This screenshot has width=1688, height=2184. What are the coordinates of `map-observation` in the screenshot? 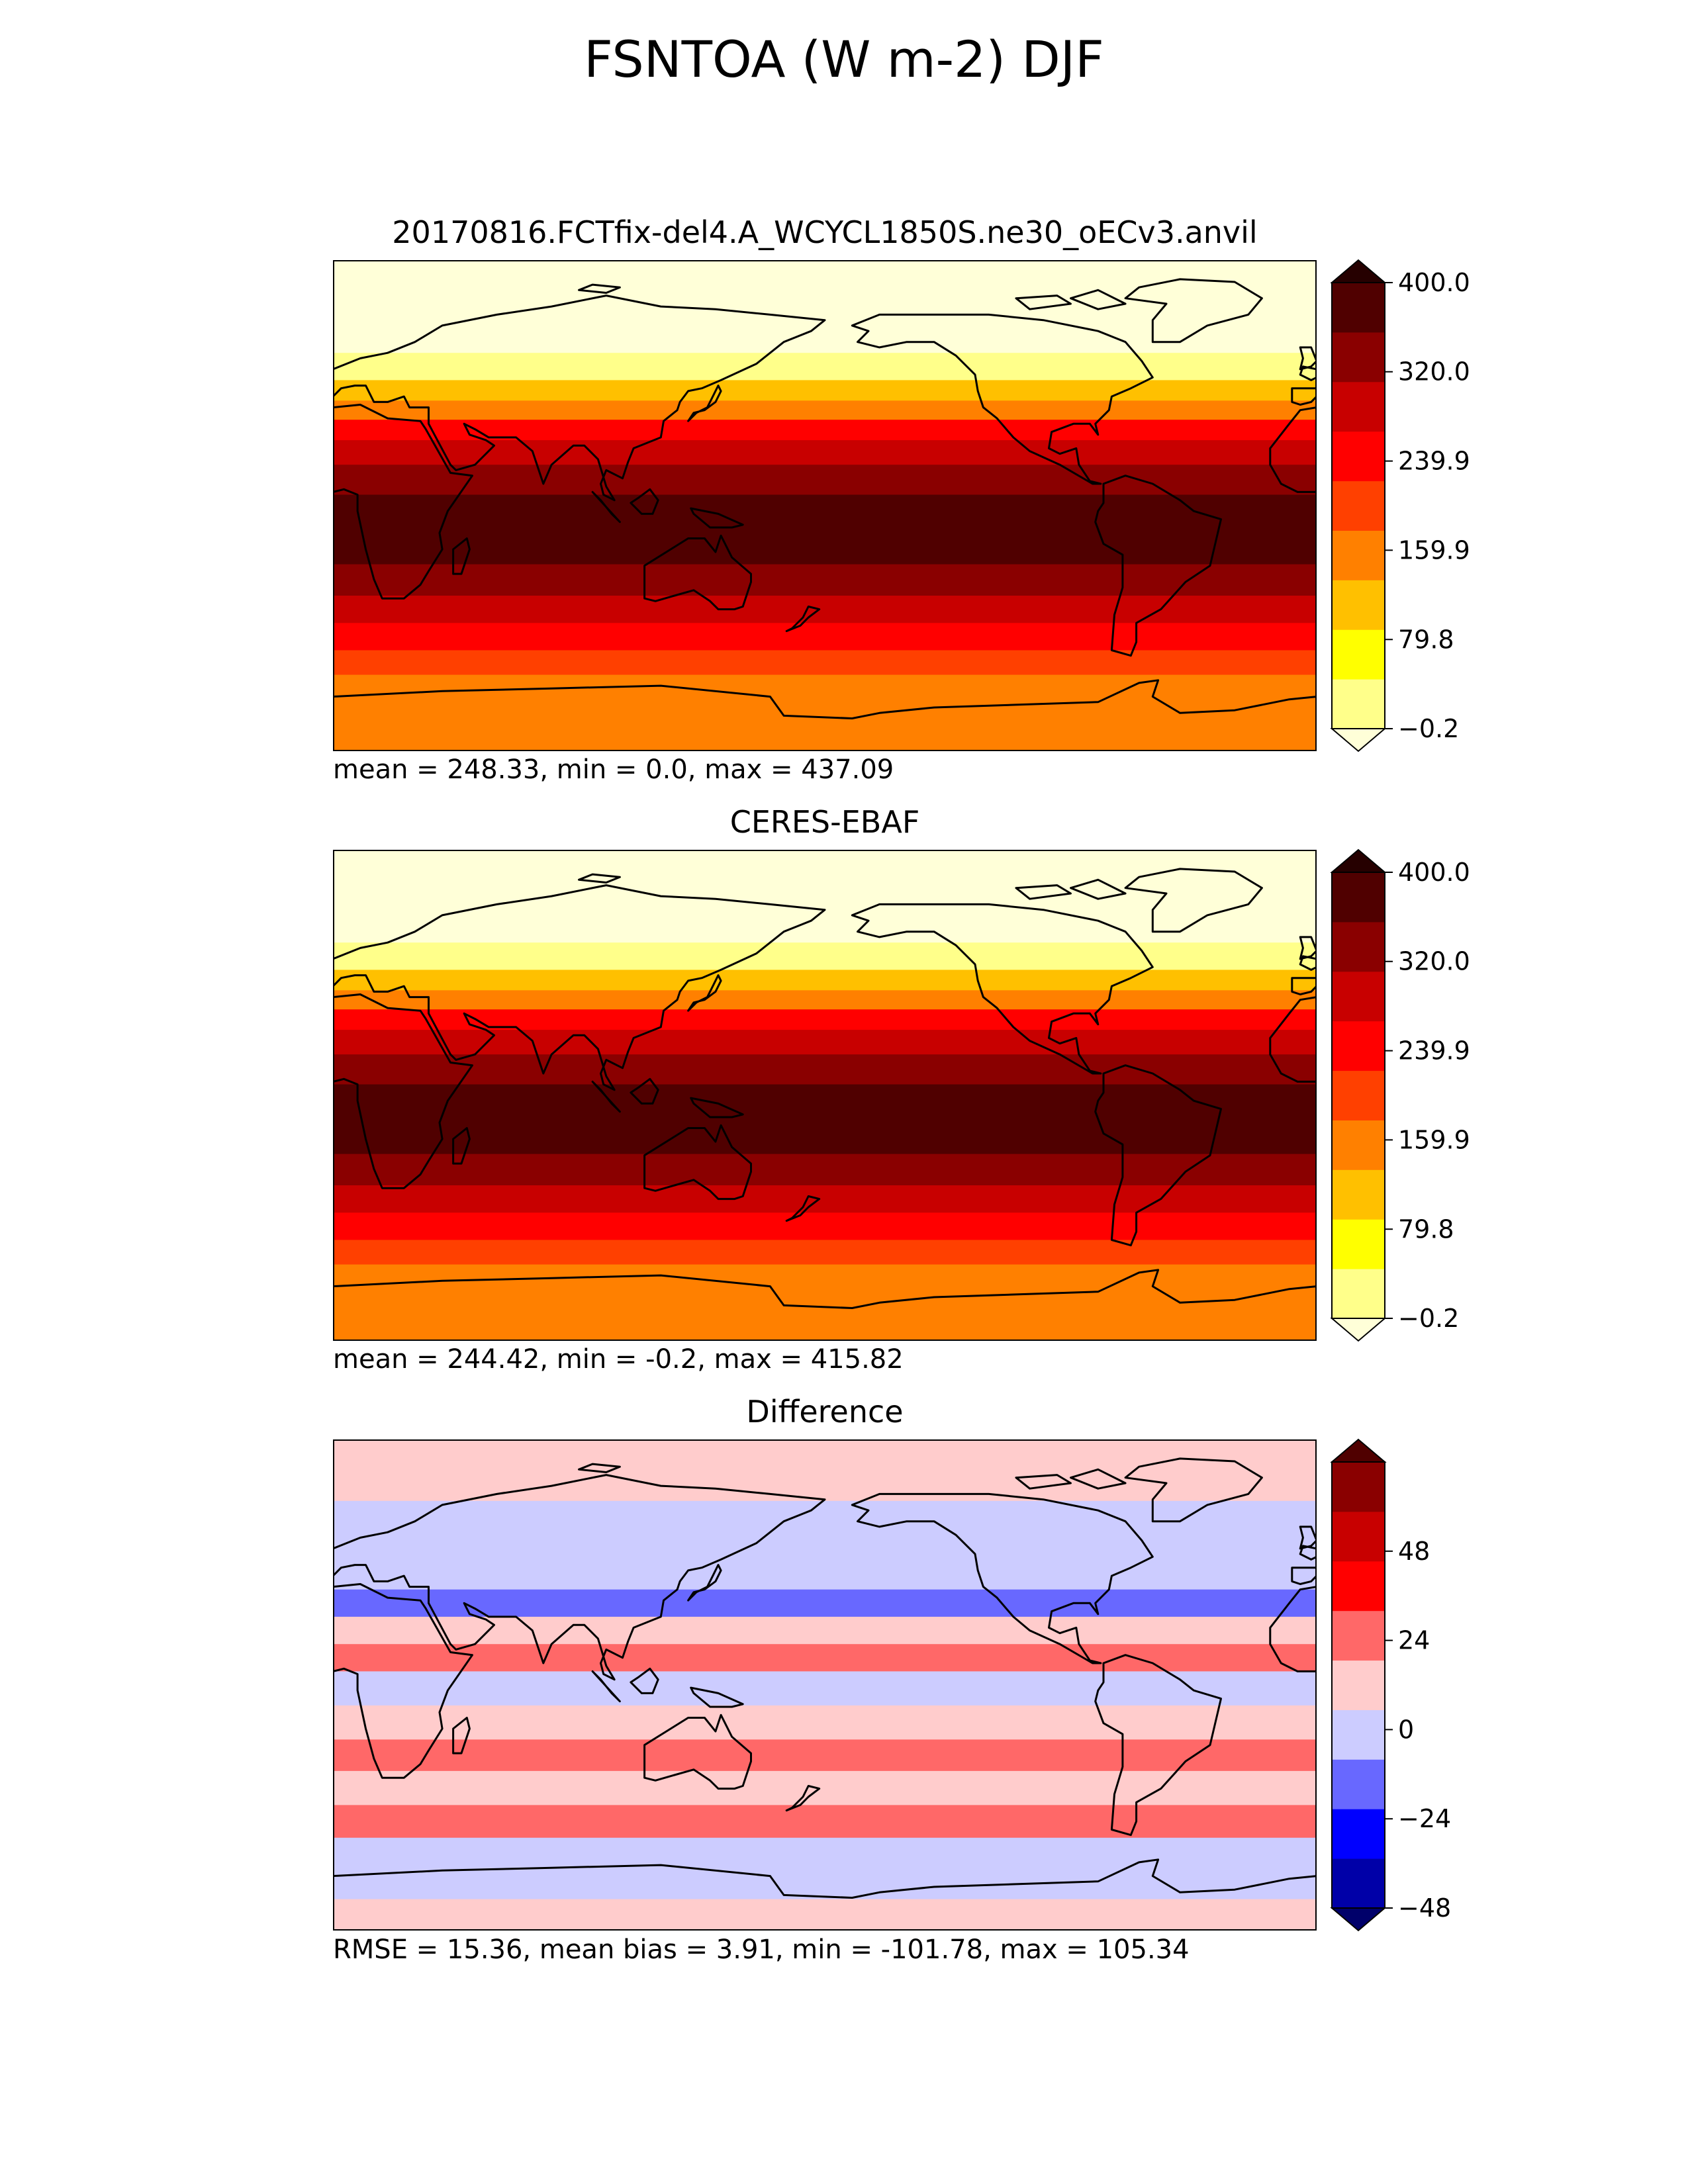 It's located at (825, 1095).